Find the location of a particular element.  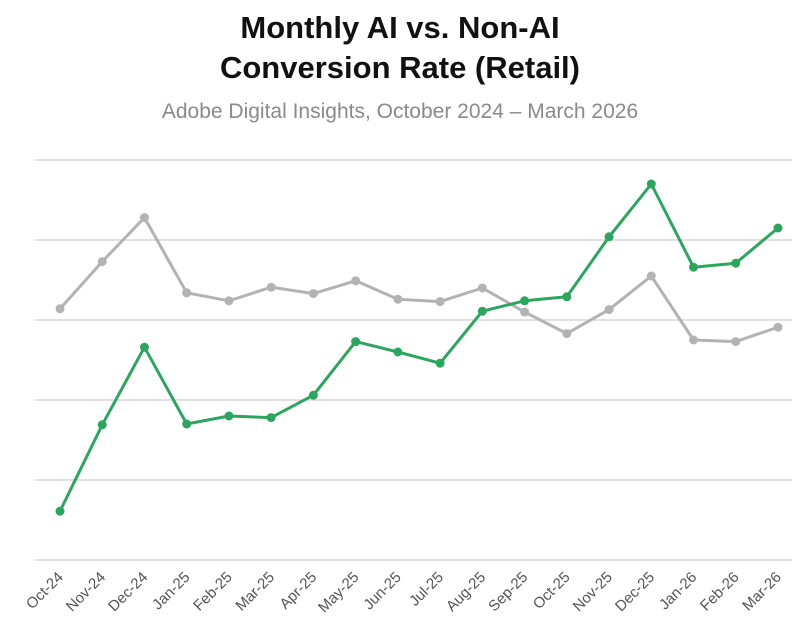

x-tick-label: Nov-24 is located at coordinates (86, 592).